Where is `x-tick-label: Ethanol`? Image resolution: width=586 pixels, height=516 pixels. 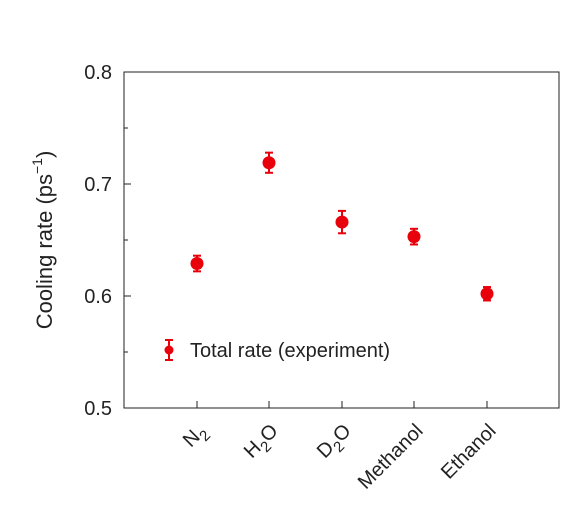
x-tick-label: Ethanol is located at coordinates (469, 452).